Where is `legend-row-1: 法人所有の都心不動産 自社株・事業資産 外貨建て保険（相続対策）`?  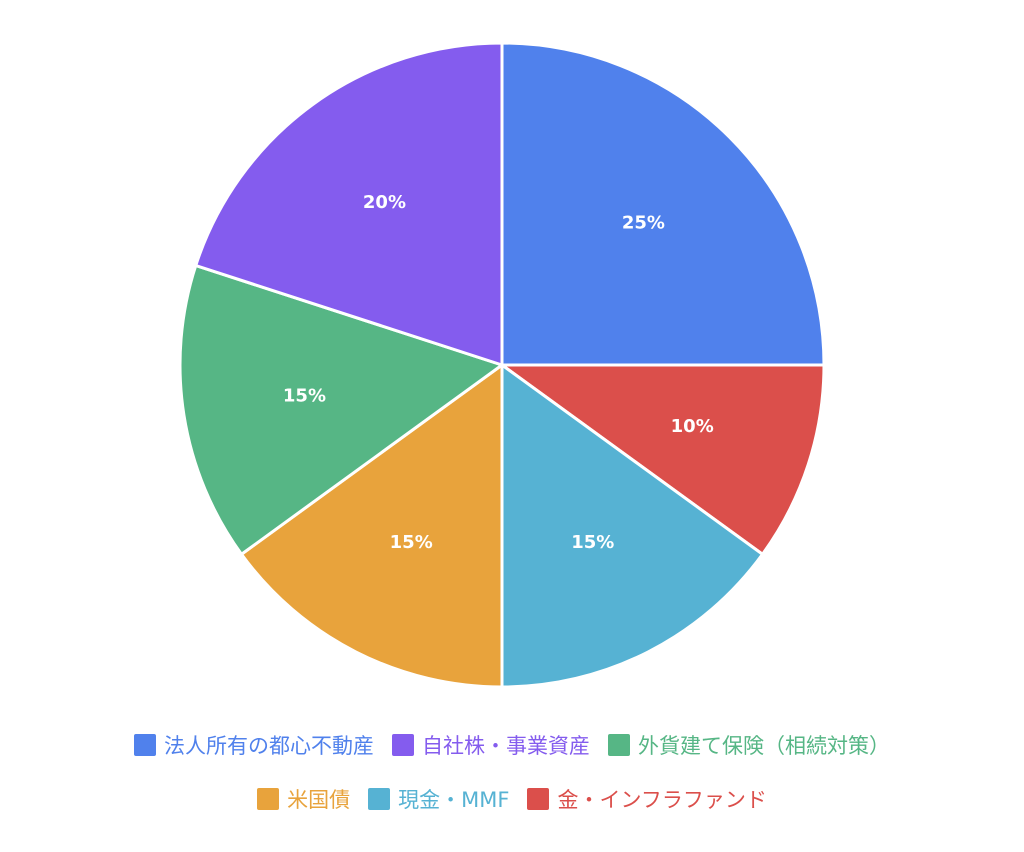
legend-row-1: 法人所有の都心不動産 自社株・事業資産 外貨建て保険（相続対策） is located at coordinates (512, 745).